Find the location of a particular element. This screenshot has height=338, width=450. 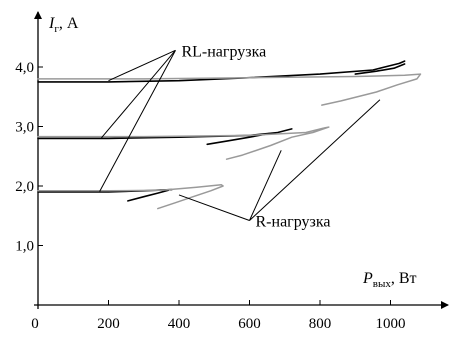

annotation-label-1: R-нагрузка is located at coordinates (293, 222).